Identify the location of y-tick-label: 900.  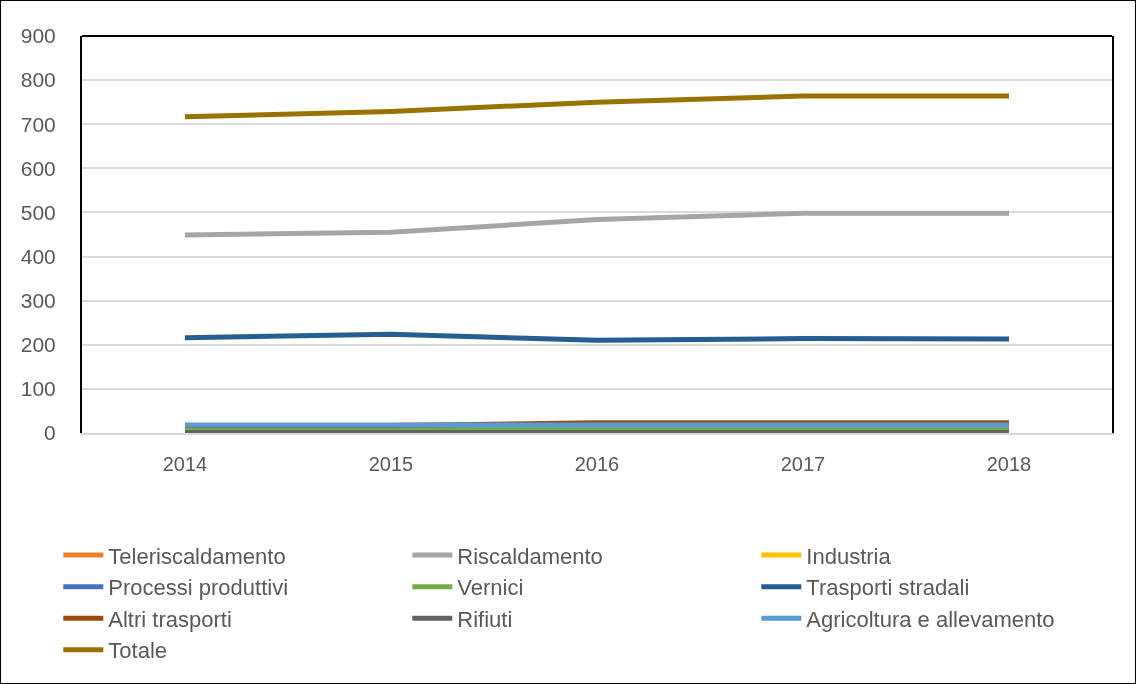
(38, 36).